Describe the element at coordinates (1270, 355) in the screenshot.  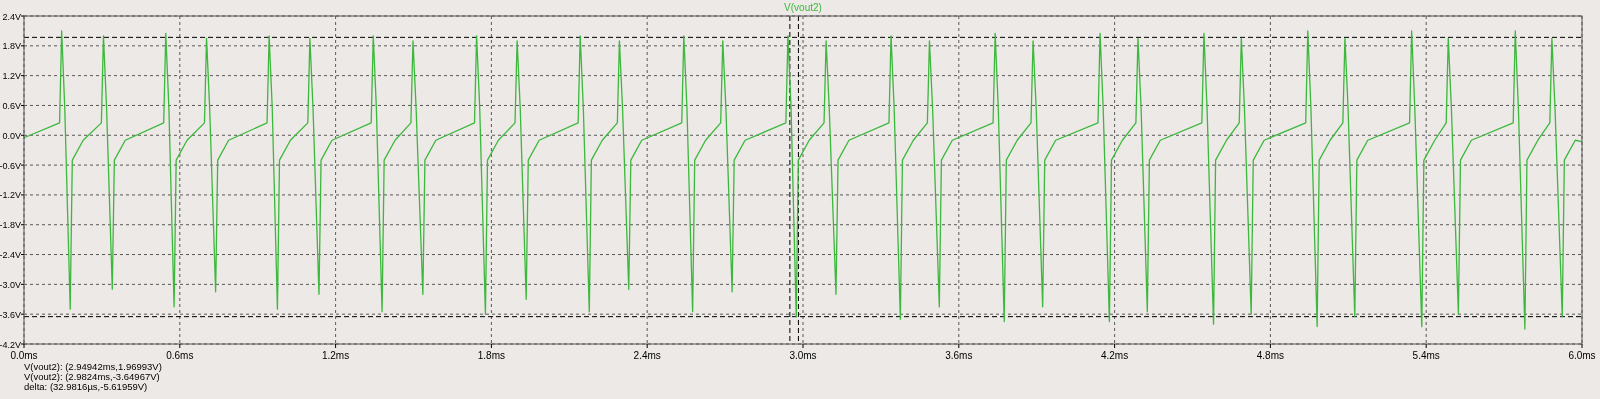
I see `x-tick-label: 4.8ms` at that location.